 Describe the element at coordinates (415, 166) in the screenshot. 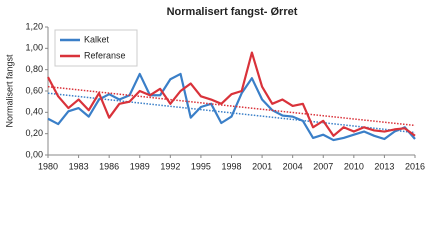

I see `x-tick-label: 2016` at that location.